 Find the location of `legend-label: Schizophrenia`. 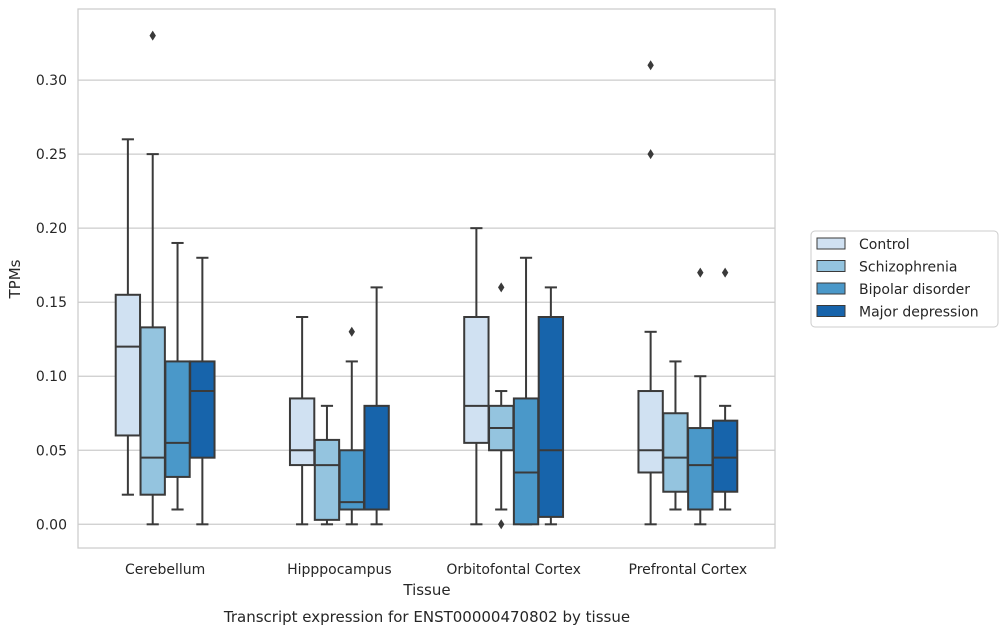

legend-label: Schizophrenia is located at coordinates (908, 268).